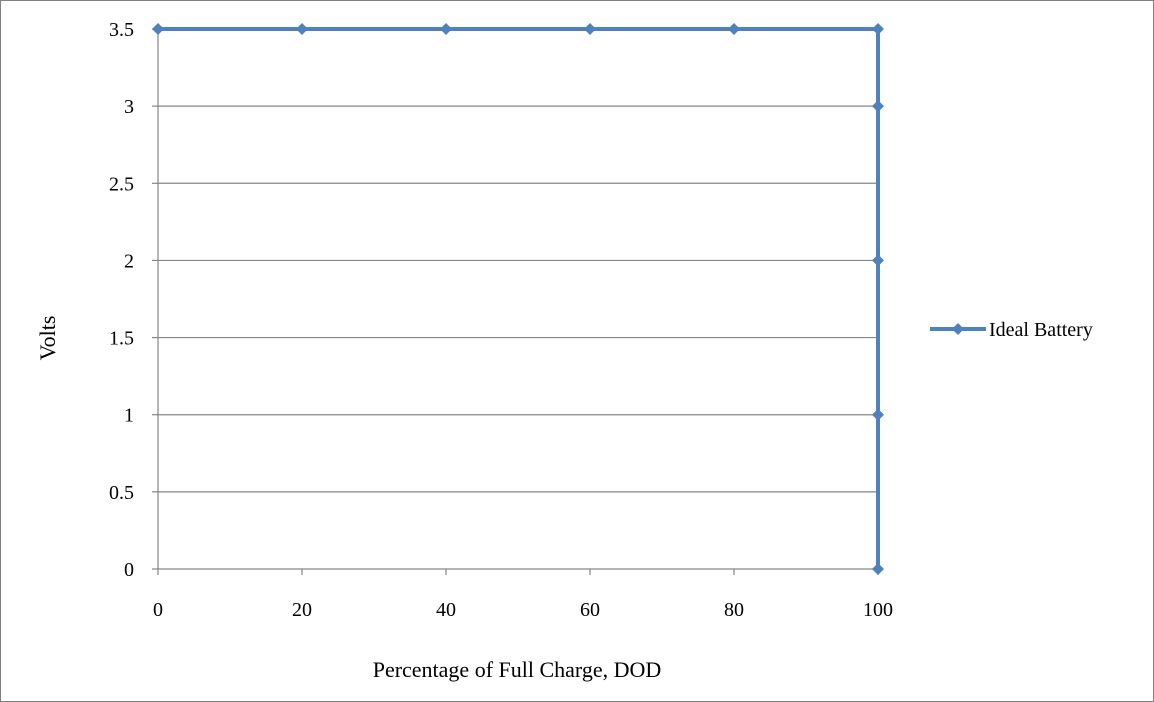 This screenshot has width=1154, height=702. I want to click on y-tick-label: 0.5, so click(121, 493).